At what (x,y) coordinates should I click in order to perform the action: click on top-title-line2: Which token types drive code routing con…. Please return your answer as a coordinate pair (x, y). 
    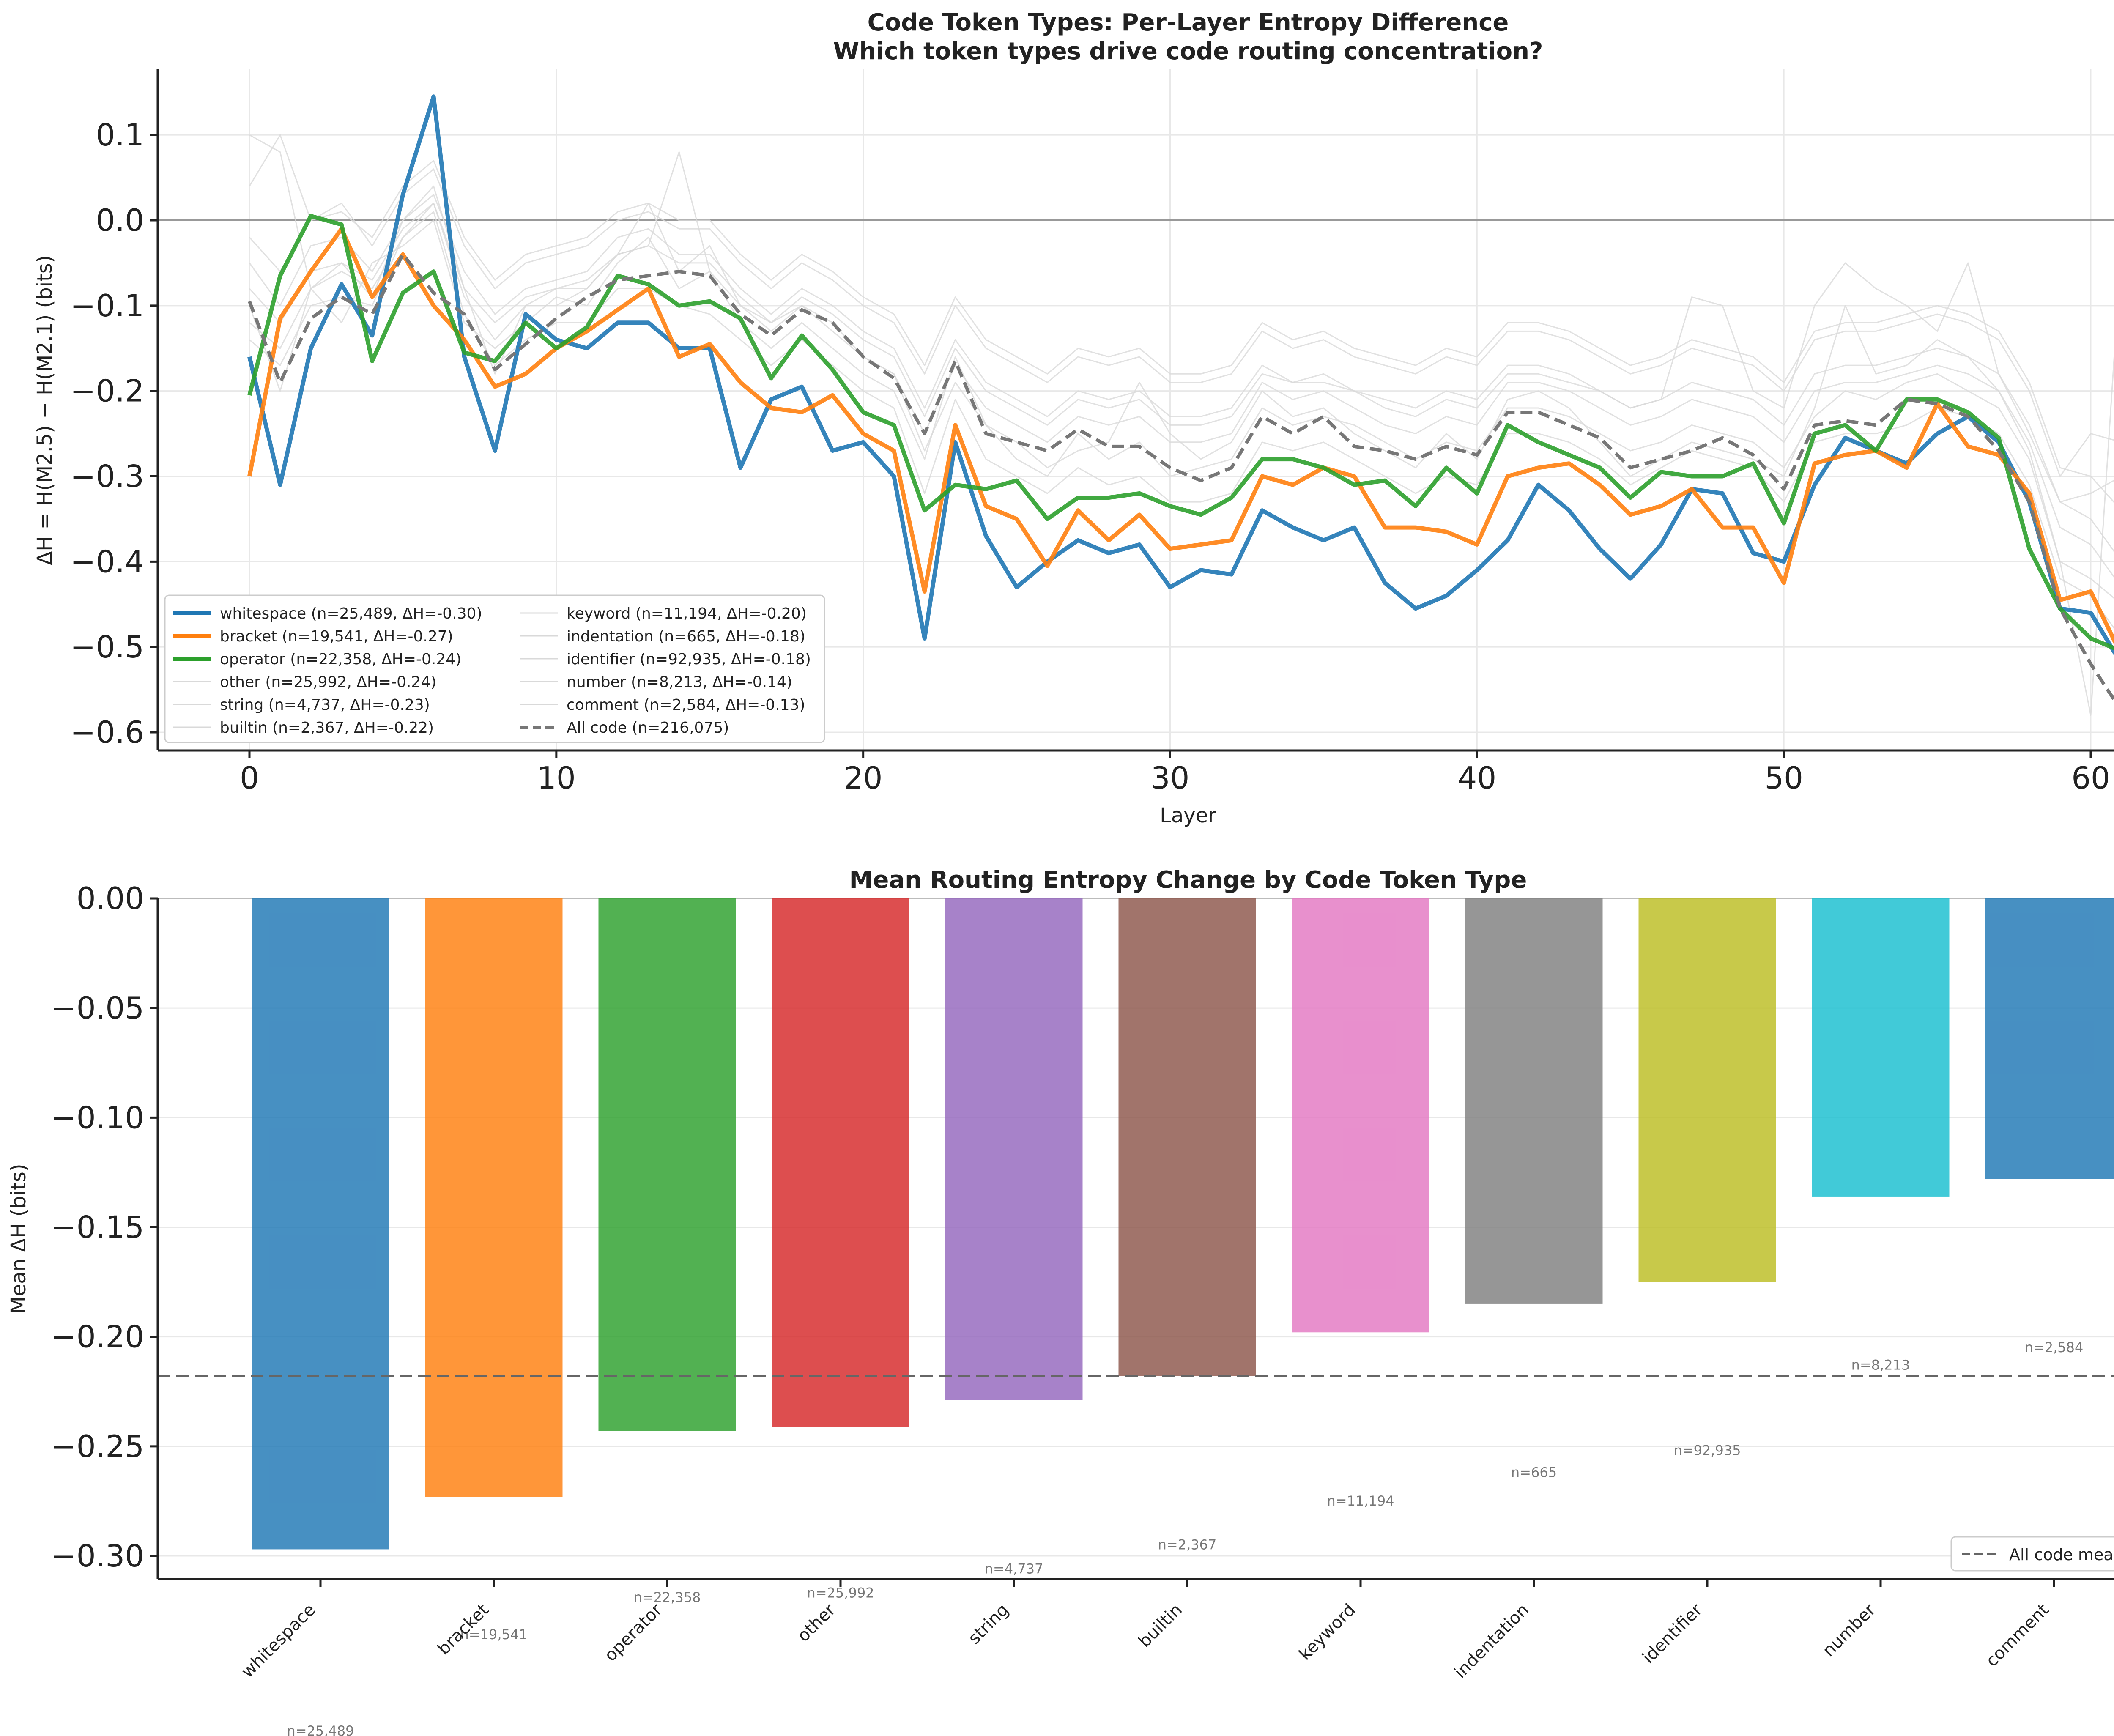
    Looking at the image, I should click on (1188, 51).